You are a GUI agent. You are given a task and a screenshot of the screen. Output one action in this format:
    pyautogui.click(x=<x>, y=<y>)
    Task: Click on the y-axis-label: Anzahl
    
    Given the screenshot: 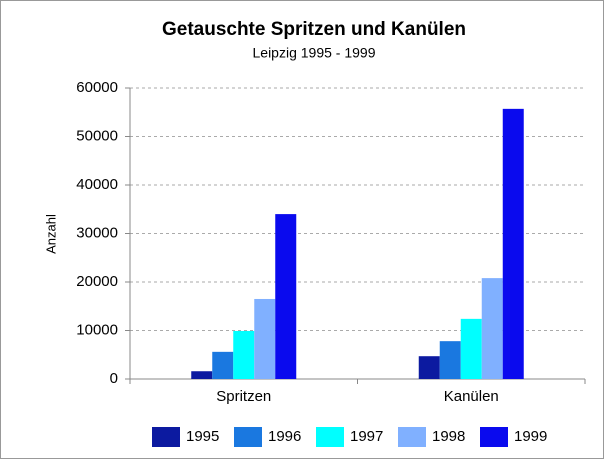 What is the action you would take?
    pyautogui.click(x=50, y=234)
    